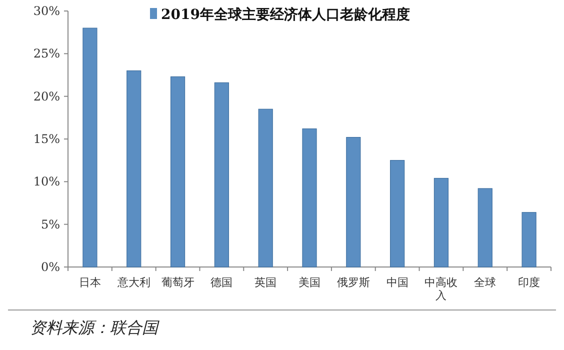 The height and width of the screenshot is (350, 564). Describe the element at coordinates (309, 282) in the screenshot. I see `x-tick-label: 美国` at that location.